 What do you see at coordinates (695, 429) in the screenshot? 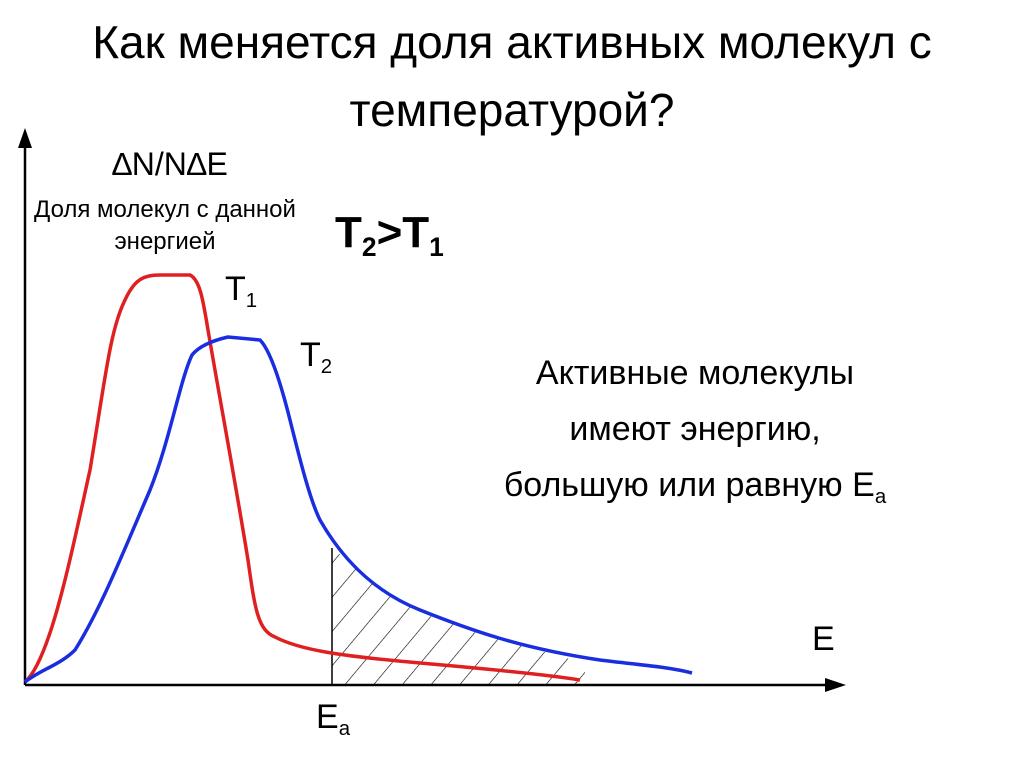
I see `note-line: имеют энергию,` at bounding box center [695, 429].